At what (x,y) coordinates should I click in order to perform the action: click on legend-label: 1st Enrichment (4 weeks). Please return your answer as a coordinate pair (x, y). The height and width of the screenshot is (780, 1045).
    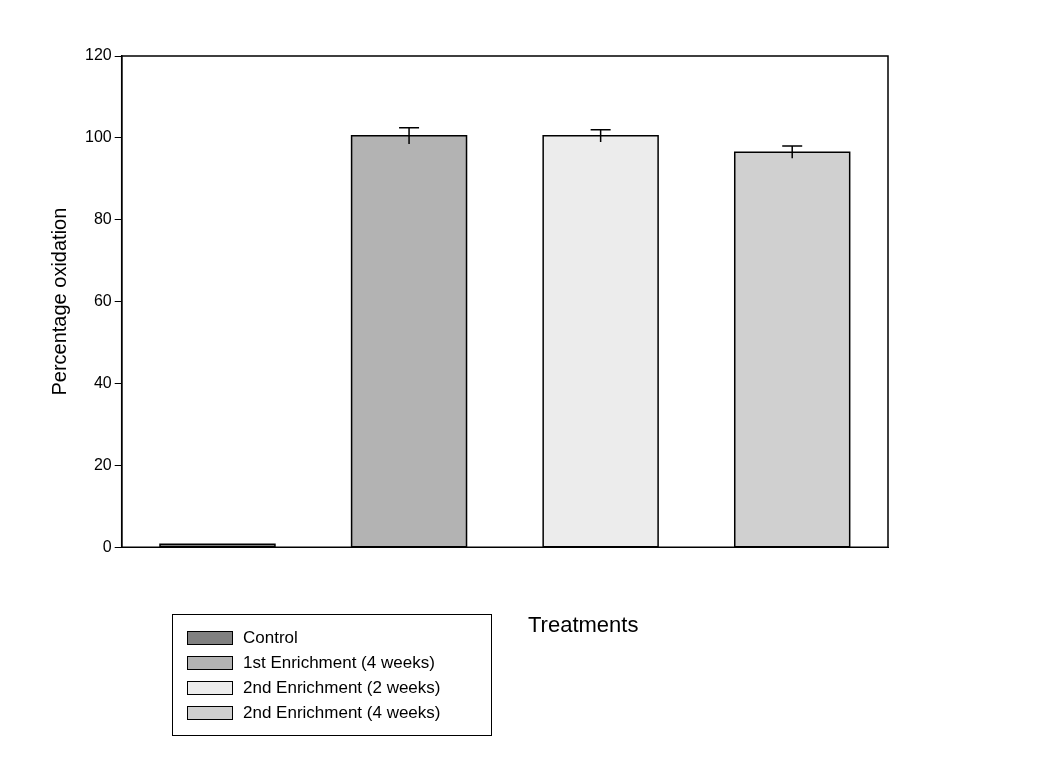
    Looking at the image, I should click on (339, 663).